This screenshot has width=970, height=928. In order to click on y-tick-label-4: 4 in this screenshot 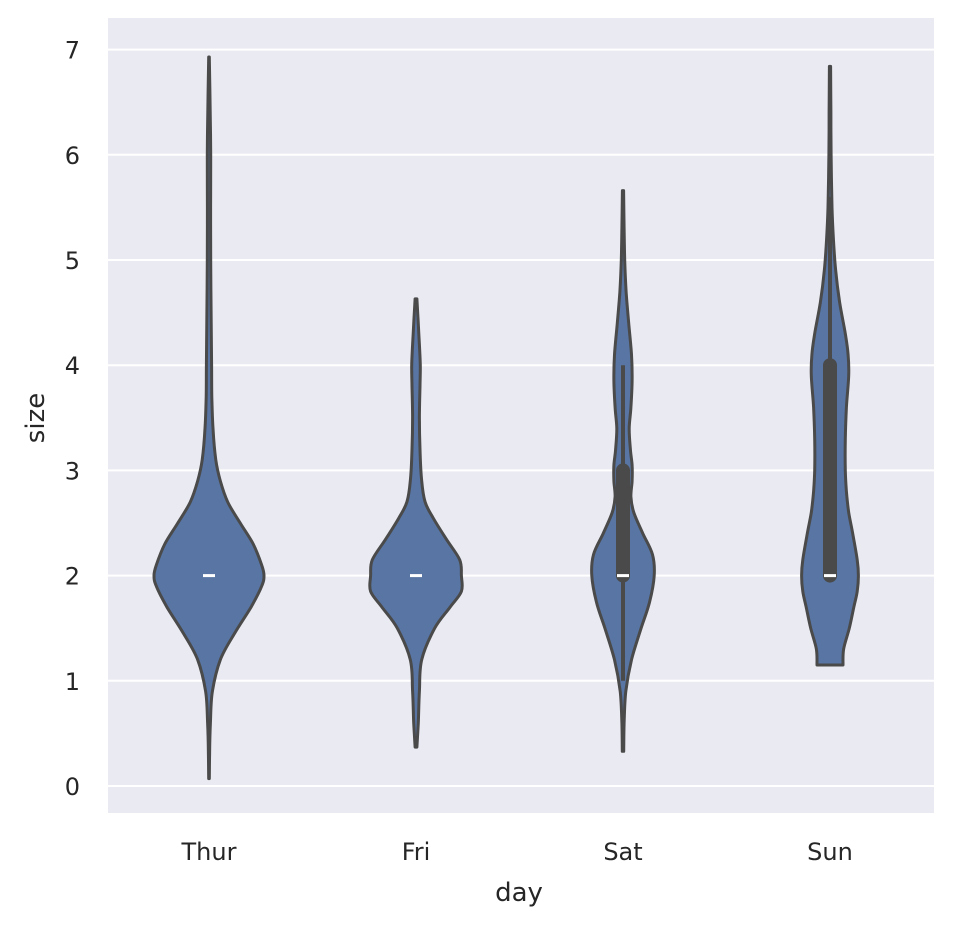, I will do `click(72, 366)`.